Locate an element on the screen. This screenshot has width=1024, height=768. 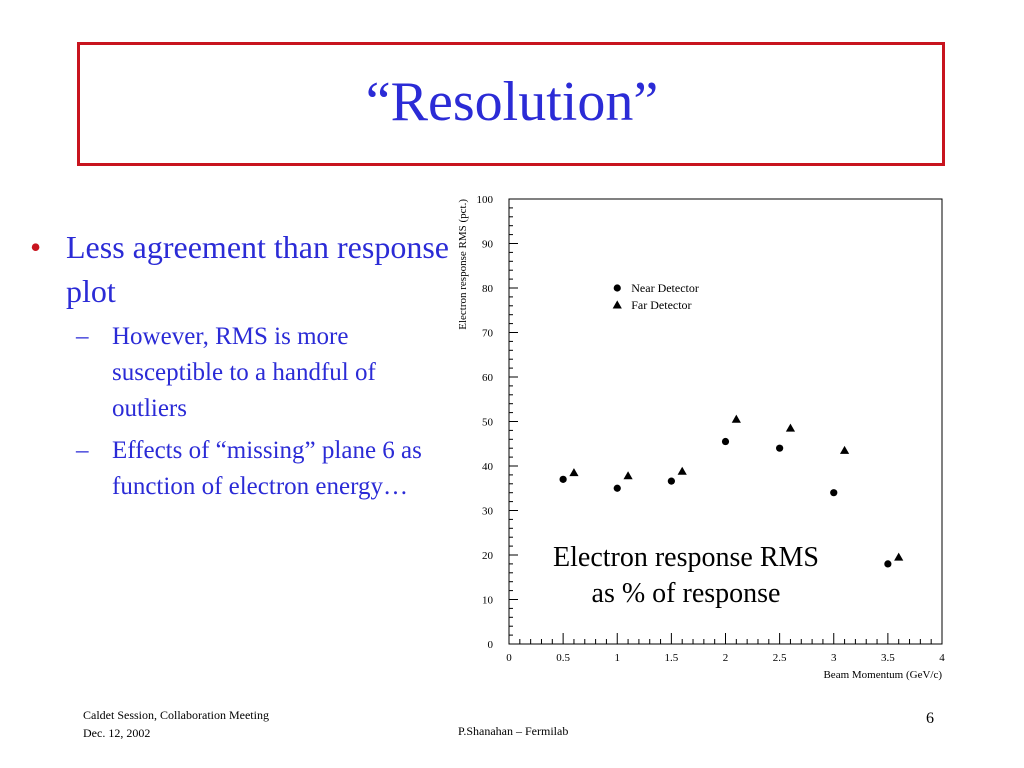
y-tick-label: 0 is located at coordinates (491, 645).